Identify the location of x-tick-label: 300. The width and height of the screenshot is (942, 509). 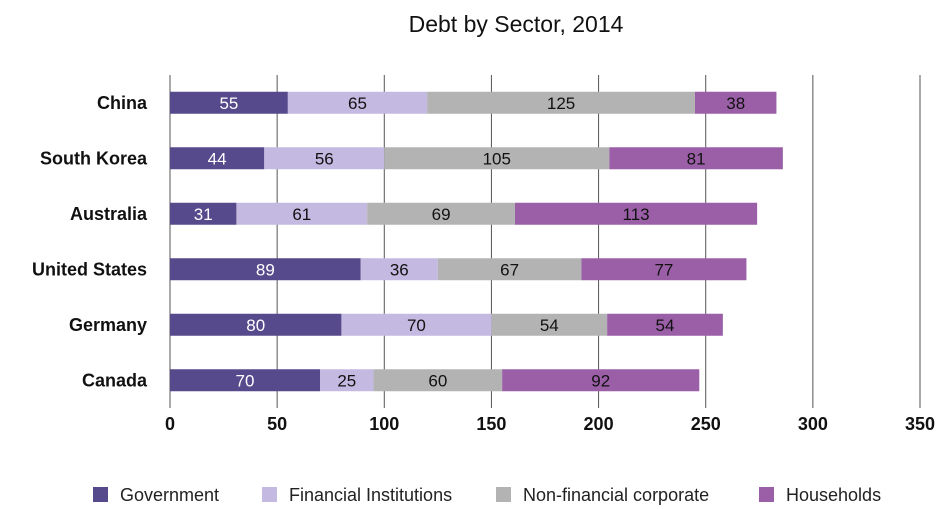
(813, 424).